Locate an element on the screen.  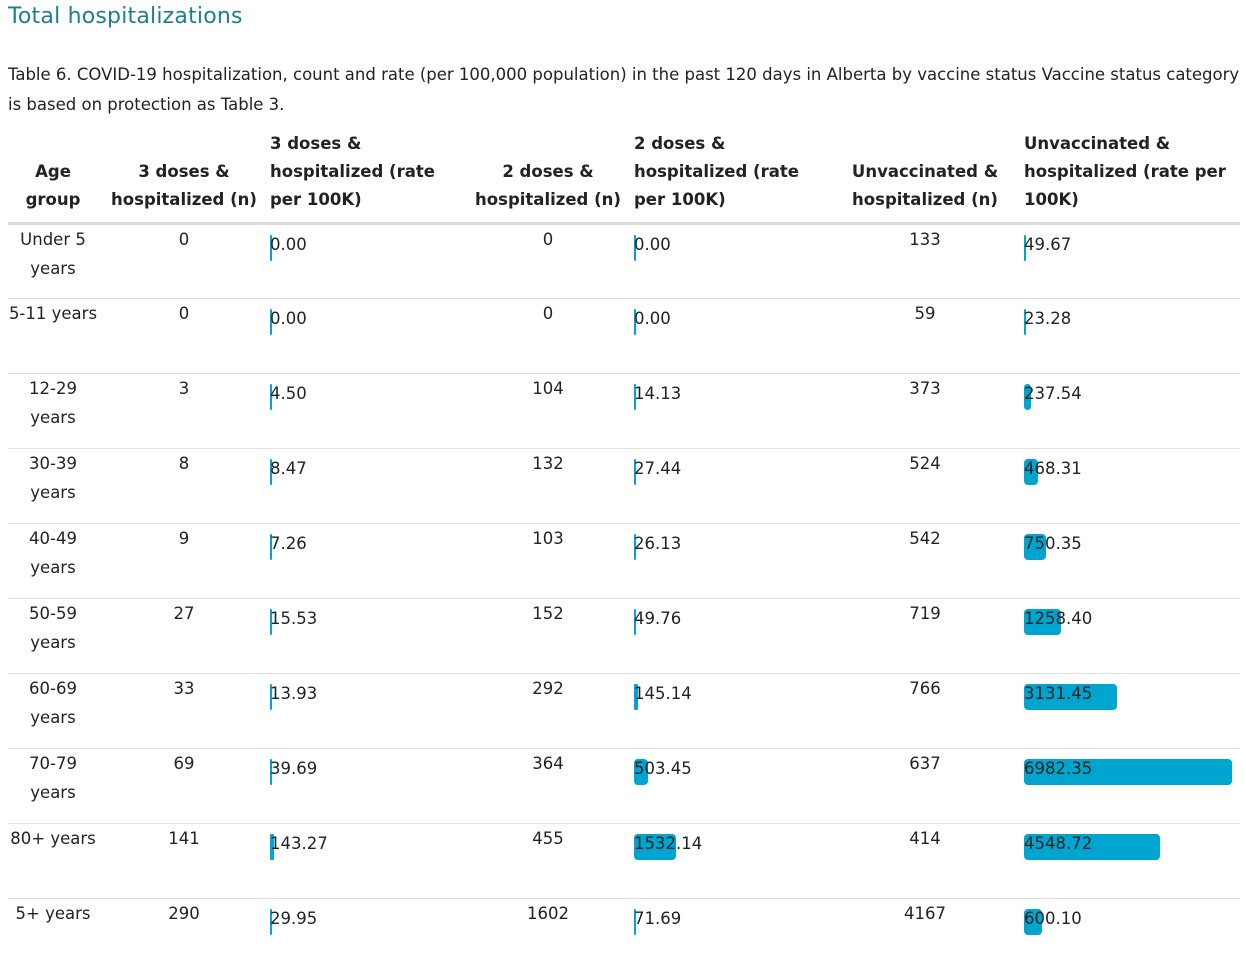
cell-unvaccinated-count: 637 is located at coordinates (925, 786).